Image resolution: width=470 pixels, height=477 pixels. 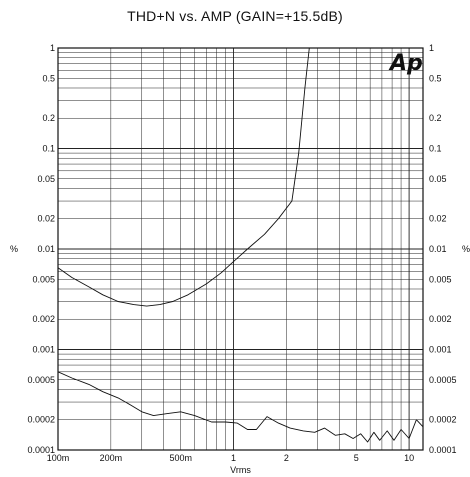 What do you see at coordinates (440, 350) in the screenshot?
I see `y-tick-label-right: 0.001` at bounding box center [440, 350].